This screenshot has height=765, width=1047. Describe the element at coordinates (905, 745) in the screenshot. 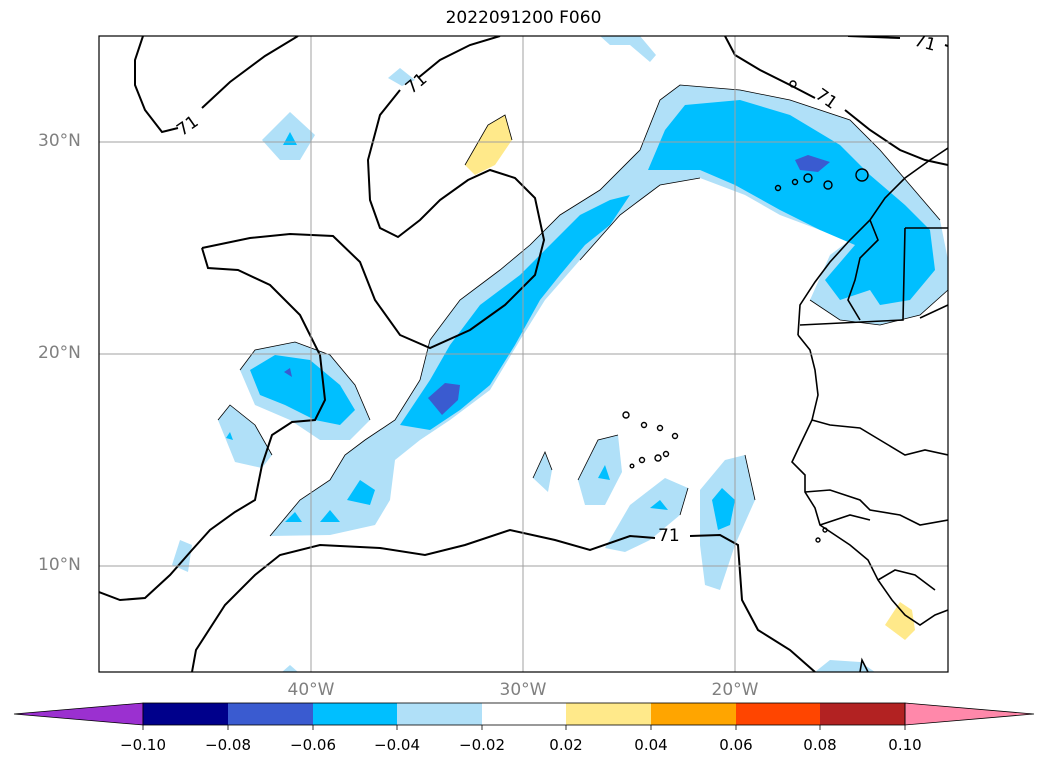

I see `colorbar-tick-label: 0.10` at that location.